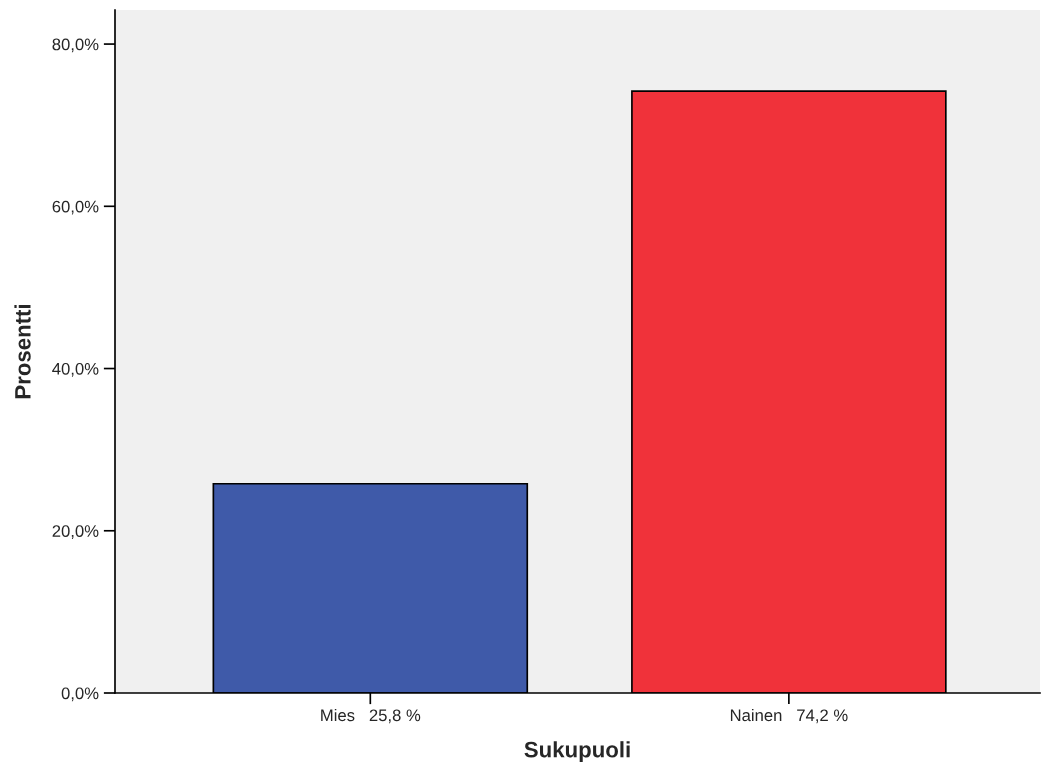  Describe the element at coordinates (789, 716) in the screenshot. I see `x-tick-label: Nainen 74,2 %` at that location.